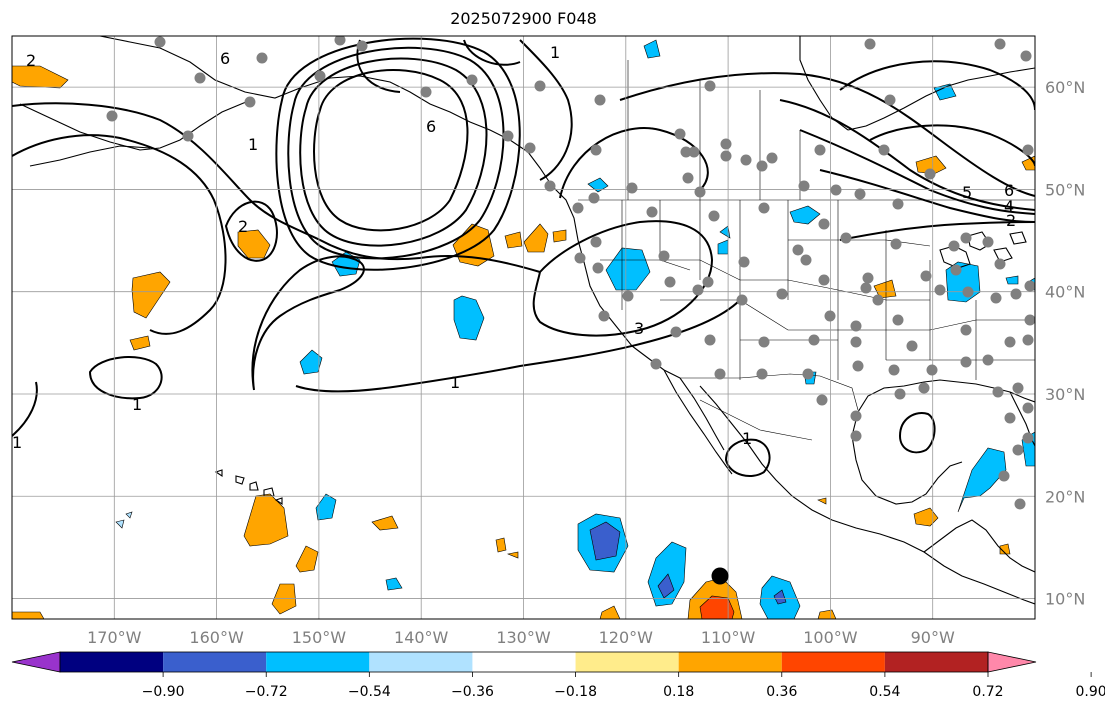 The width and height of the screenshot is (1105, 712). Describe the element at coordinates (639, 328) in the screenshot. I see `contour-label: 3` at that location.